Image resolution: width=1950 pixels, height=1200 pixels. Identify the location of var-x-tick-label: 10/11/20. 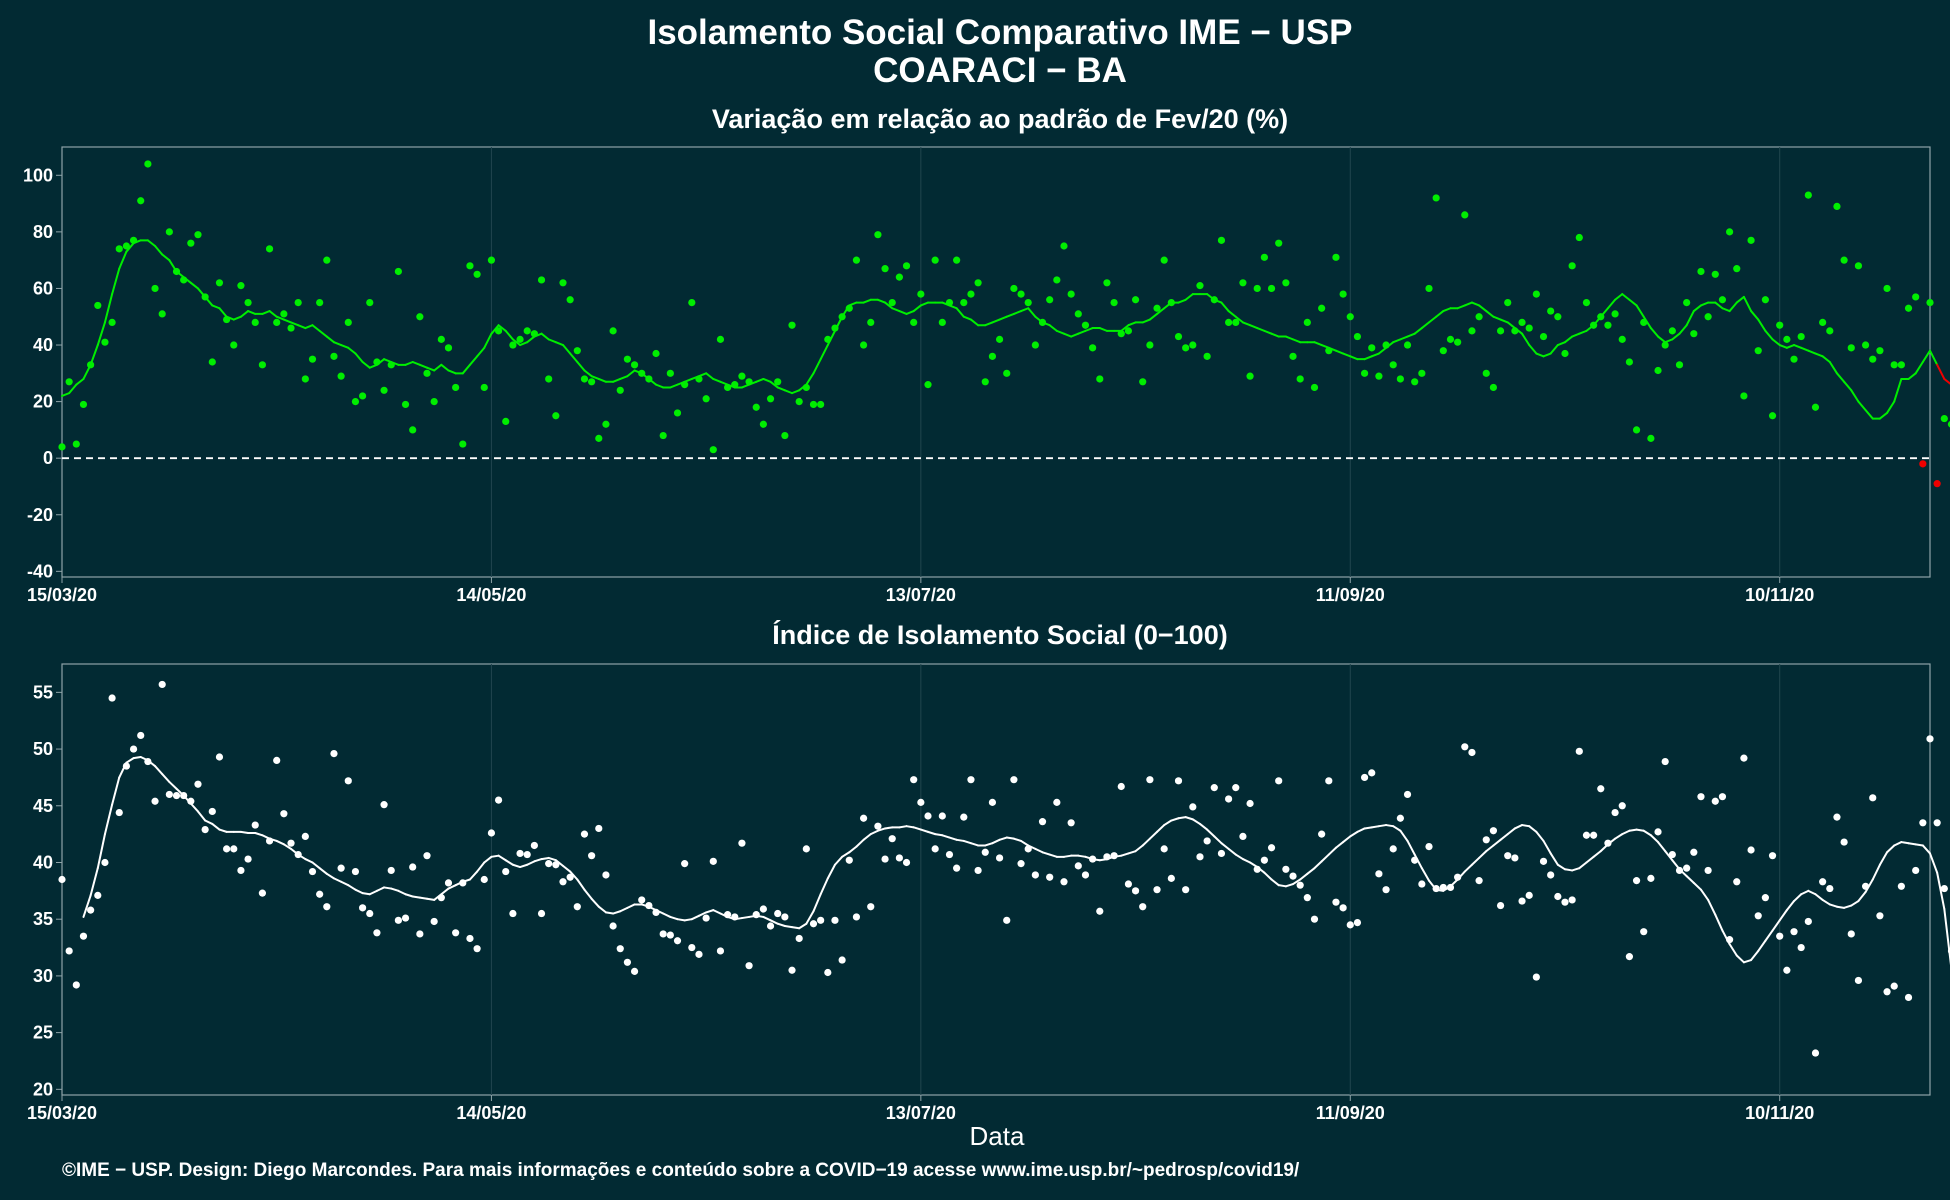
(1779, 595).